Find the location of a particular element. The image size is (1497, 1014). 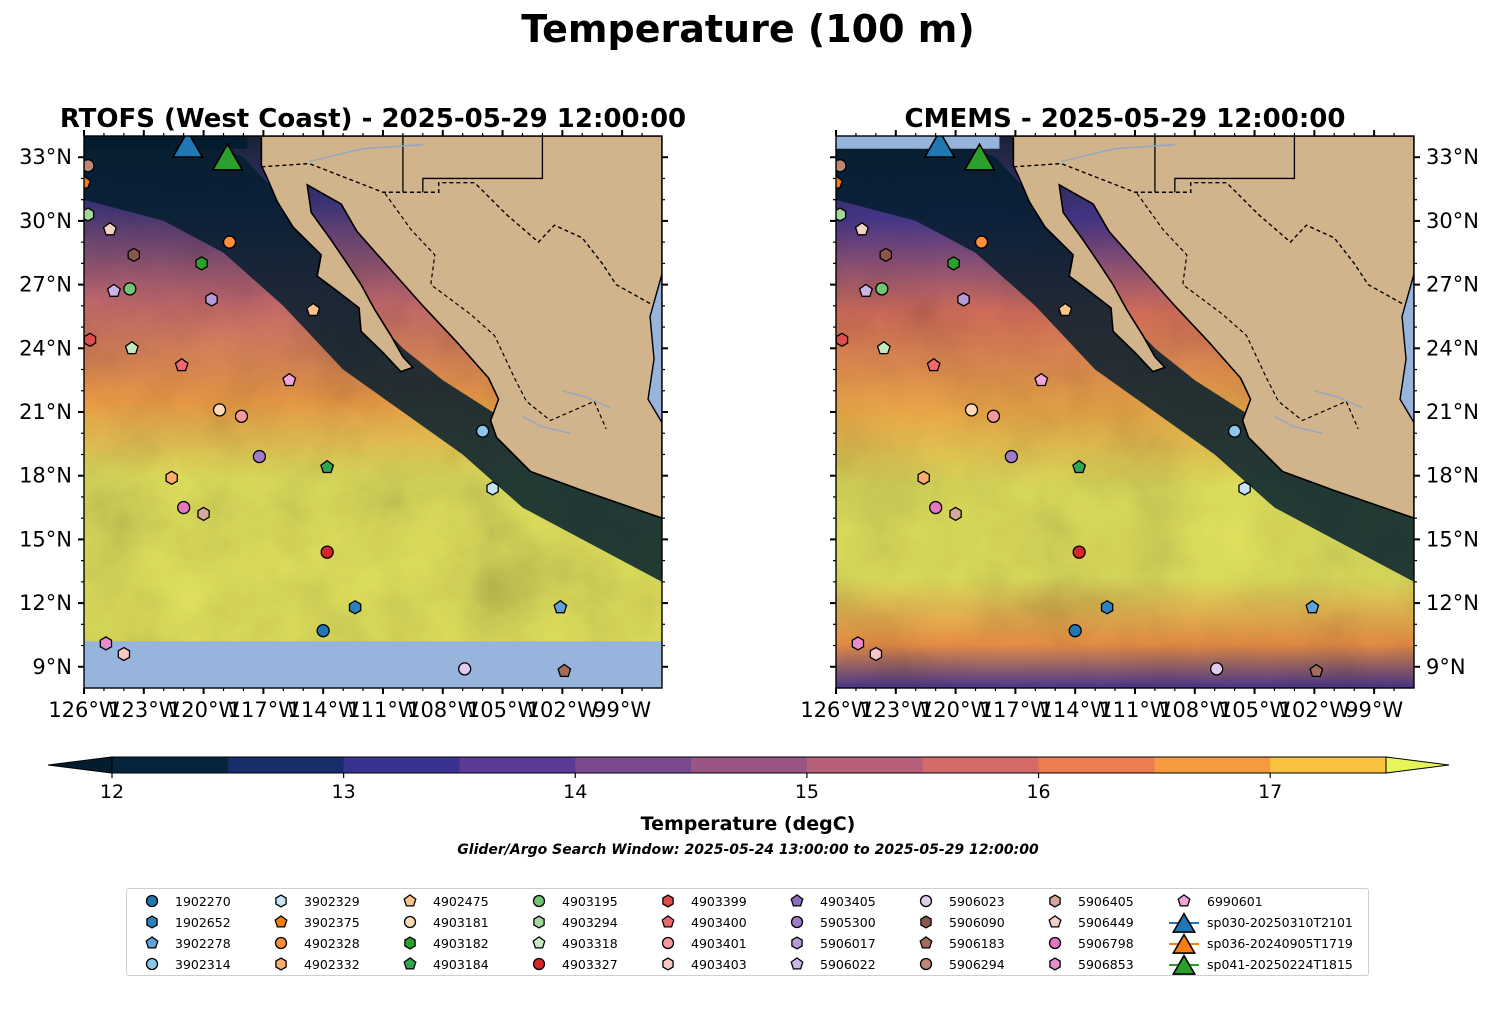

legend-label: 3902278 is located at coordinates (203, 943).